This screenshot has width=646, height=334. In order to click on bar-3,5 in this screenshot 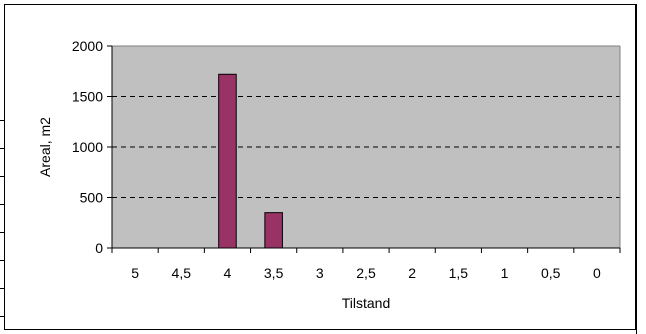, I will do `click(273, 230)`.